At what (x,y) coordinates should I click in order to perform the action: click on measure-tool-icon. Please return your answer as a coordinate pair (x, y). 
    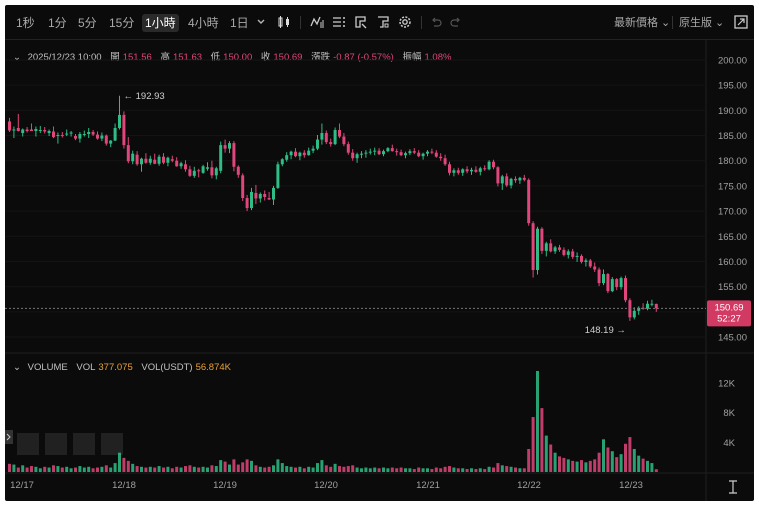
    Looking at the image, I should click on (733, 487).